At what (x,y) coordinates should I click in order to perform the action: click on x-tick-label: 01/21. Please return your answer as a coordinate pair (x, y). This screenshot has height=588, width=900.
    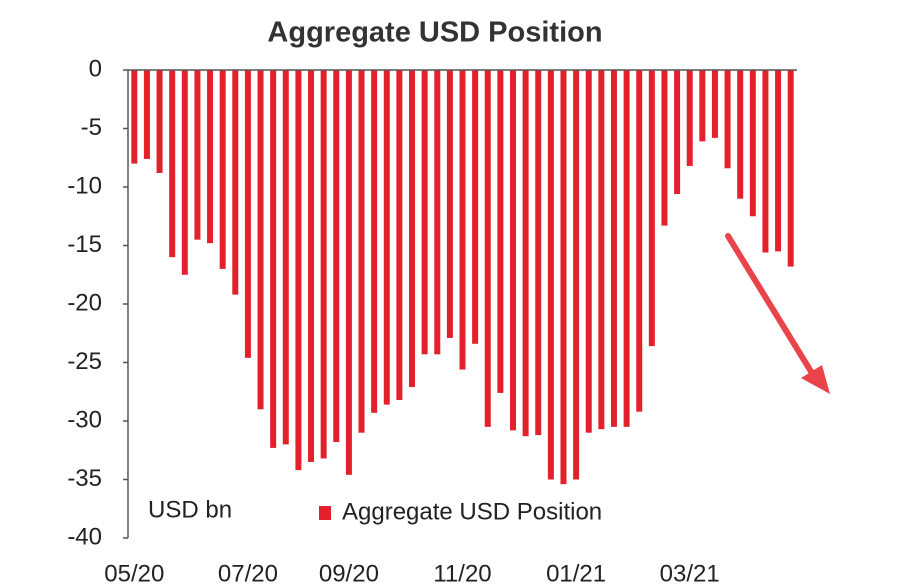
    Looking at the image, I should click on (576, 573).